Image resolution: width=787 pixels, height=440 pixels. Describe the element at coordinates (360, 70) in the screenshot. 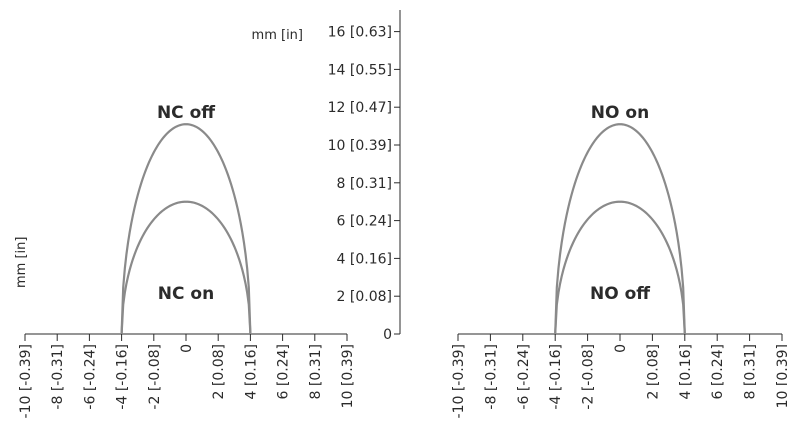

I see `y-tick-label: 14 [0.55]` at that location.